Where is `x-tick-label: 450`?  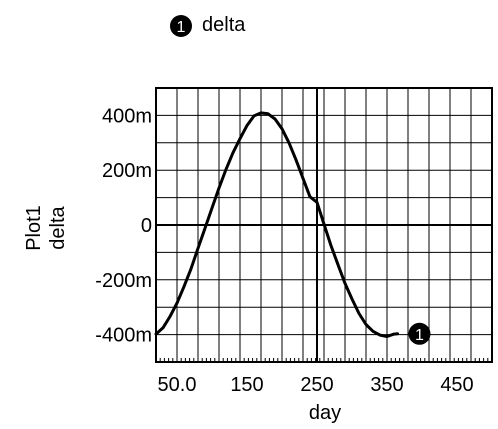 x-tick-label: 450 is located at coordinates (456, 385).